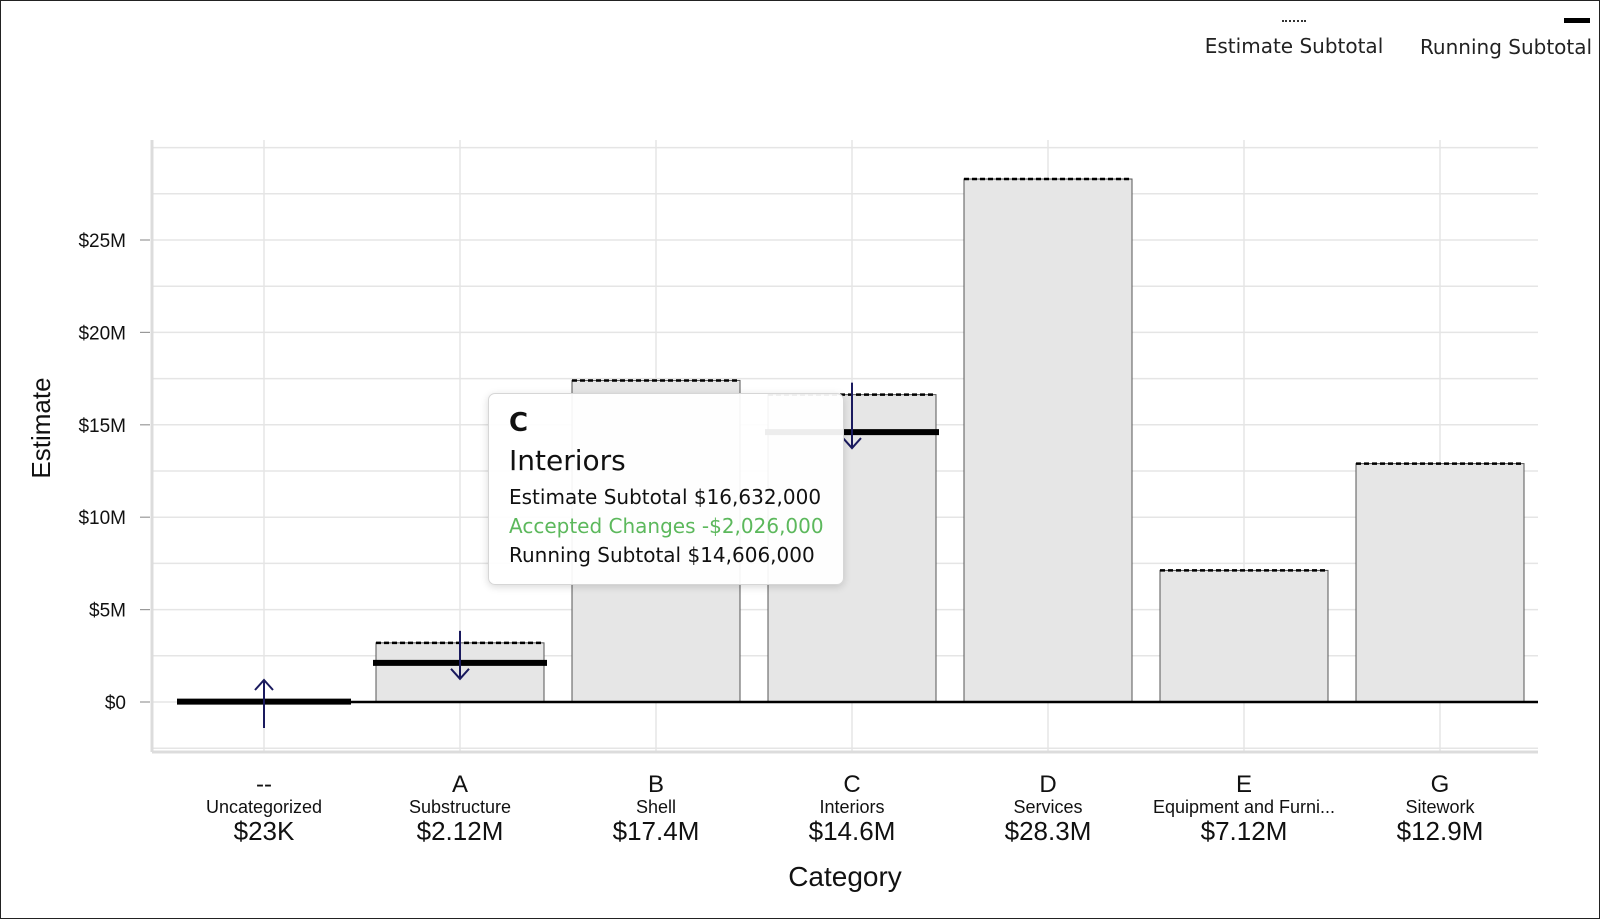  What do you see at coordinates (264, 684) in the screenshot?
I see `up-arrow-head-icon` at bounding box center [264, 684].